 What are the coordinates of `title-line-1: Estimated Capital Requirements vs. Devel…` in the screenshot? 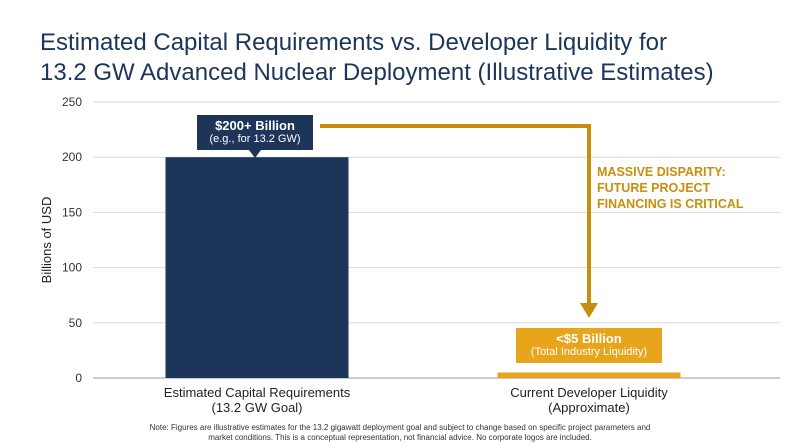 It's located at (353, 42).